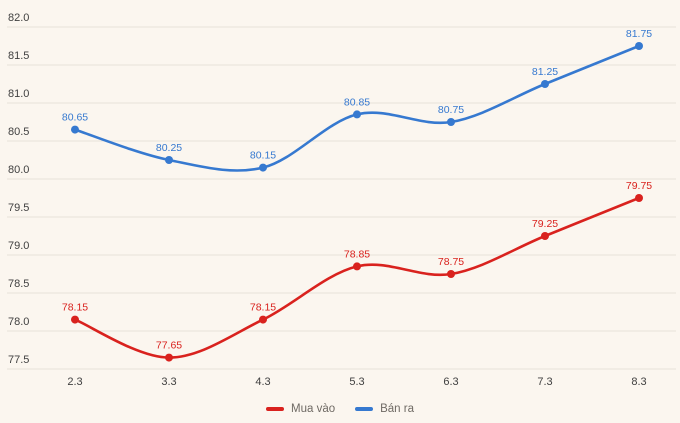  What do you see at coordinates (545, 72) in the screenshot?
I see `data-label-ban-ra: 81.25` at bounding box center [545, 72].